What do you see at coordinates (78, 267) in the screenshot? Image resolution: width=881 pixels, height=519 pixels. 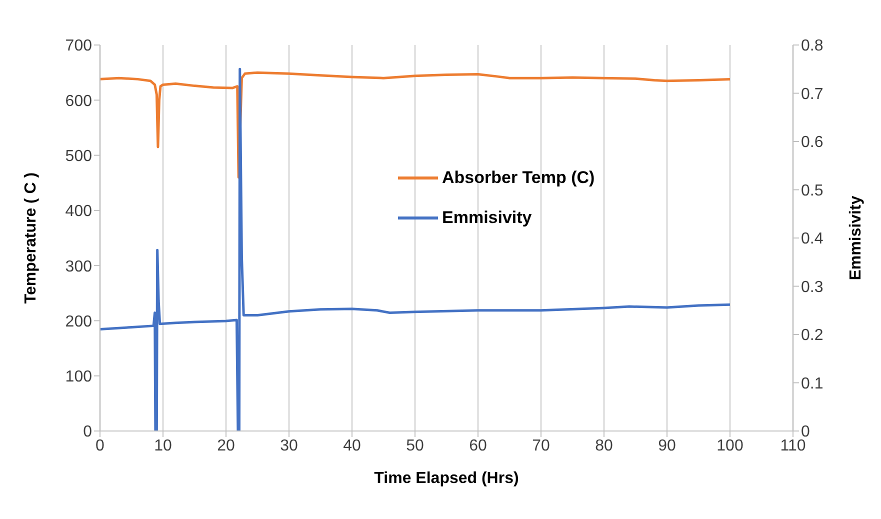 I see `y-tick-label: 300` at bounding box center [78, 267].